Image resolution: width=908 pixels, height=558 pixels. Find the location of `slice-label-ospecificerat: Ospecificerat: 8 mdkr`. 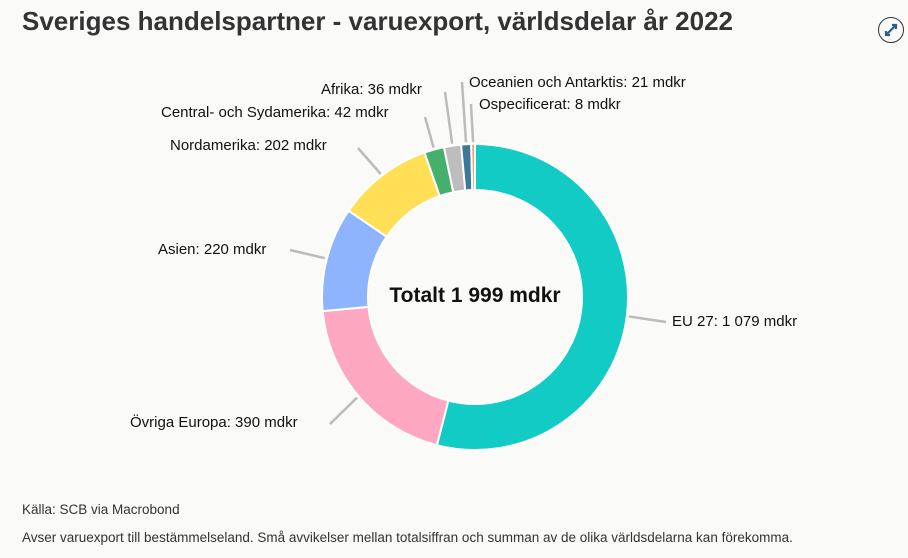

slice-label-ospecificerat: Ospecificerat: 8 mdkr is located at coordinates (550, 104).